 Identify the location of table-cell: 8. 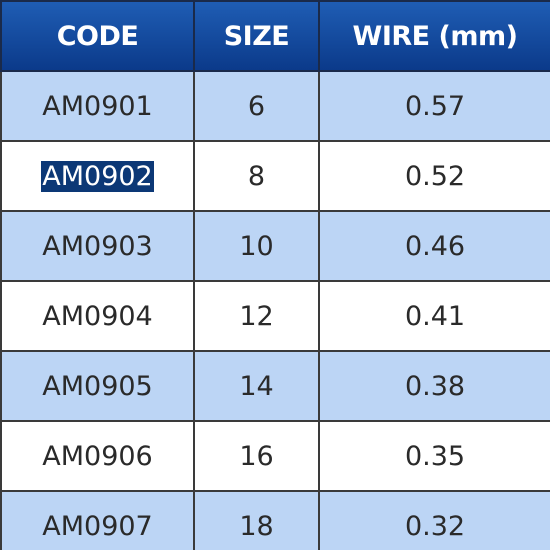
(256, 176).